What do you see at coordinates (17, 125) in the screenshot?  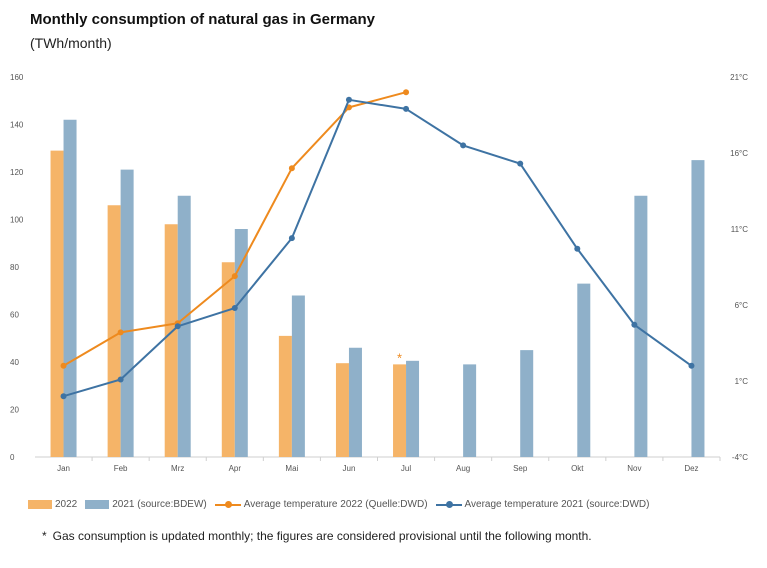 I see `y-left-tick-label: 140` at bounding box center [17, 125].